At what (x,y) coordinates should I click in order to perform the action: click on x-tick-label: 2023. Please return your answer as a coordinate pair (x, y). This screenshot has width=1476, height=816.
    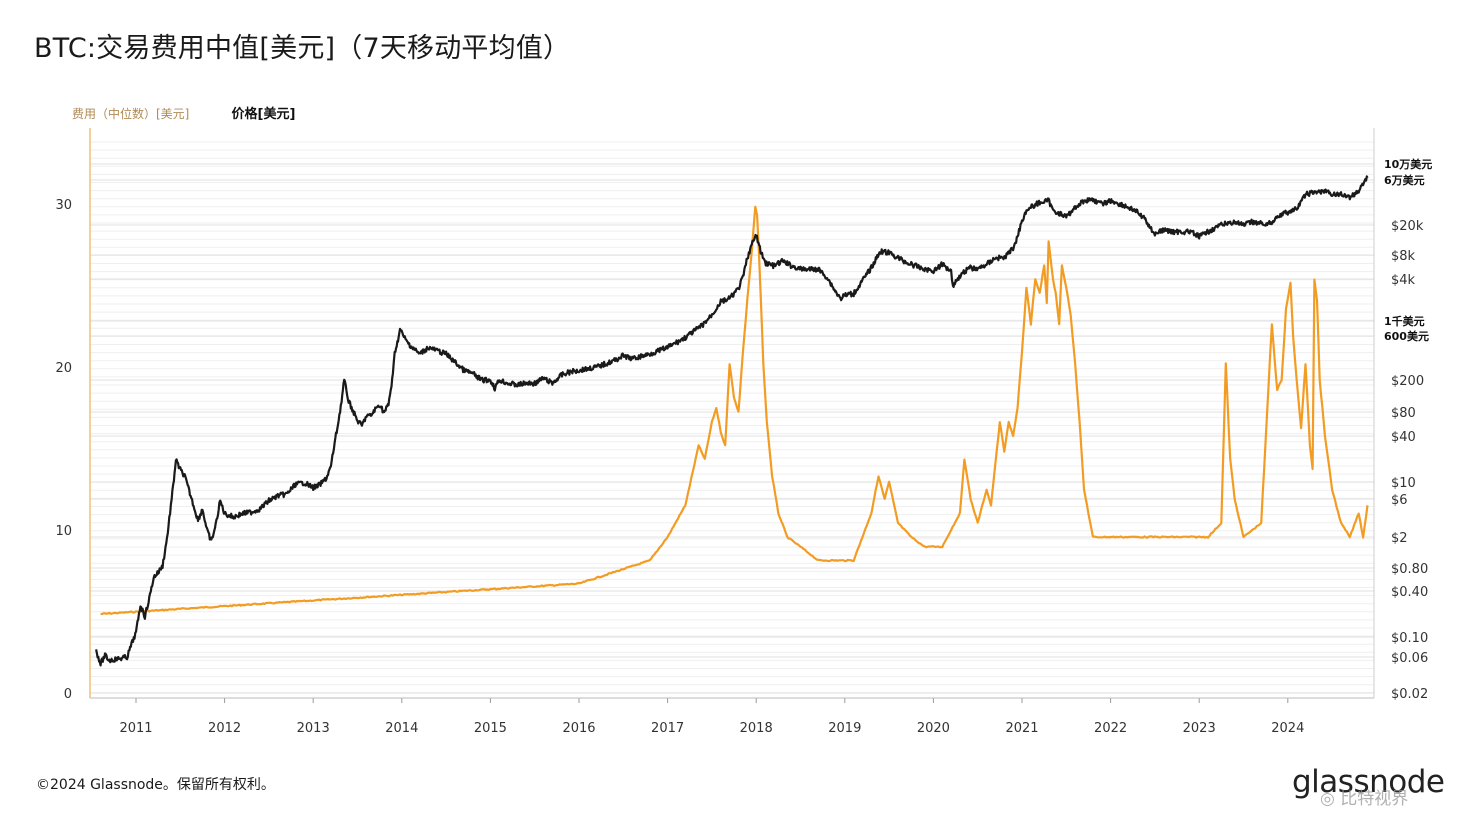
    Looking at the image, I should click on (1199, 728).